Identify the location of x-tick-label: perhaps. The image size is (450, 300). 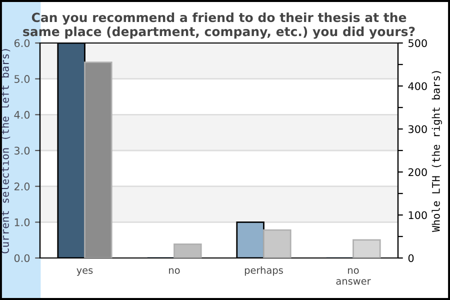
(263, 271).